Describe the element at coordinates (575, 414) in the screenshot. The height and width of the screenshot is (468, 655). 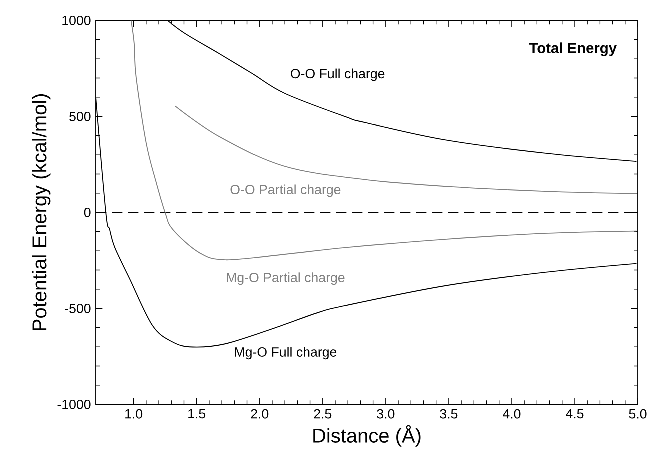
I see `x-tick-label: 4.5` at that location.